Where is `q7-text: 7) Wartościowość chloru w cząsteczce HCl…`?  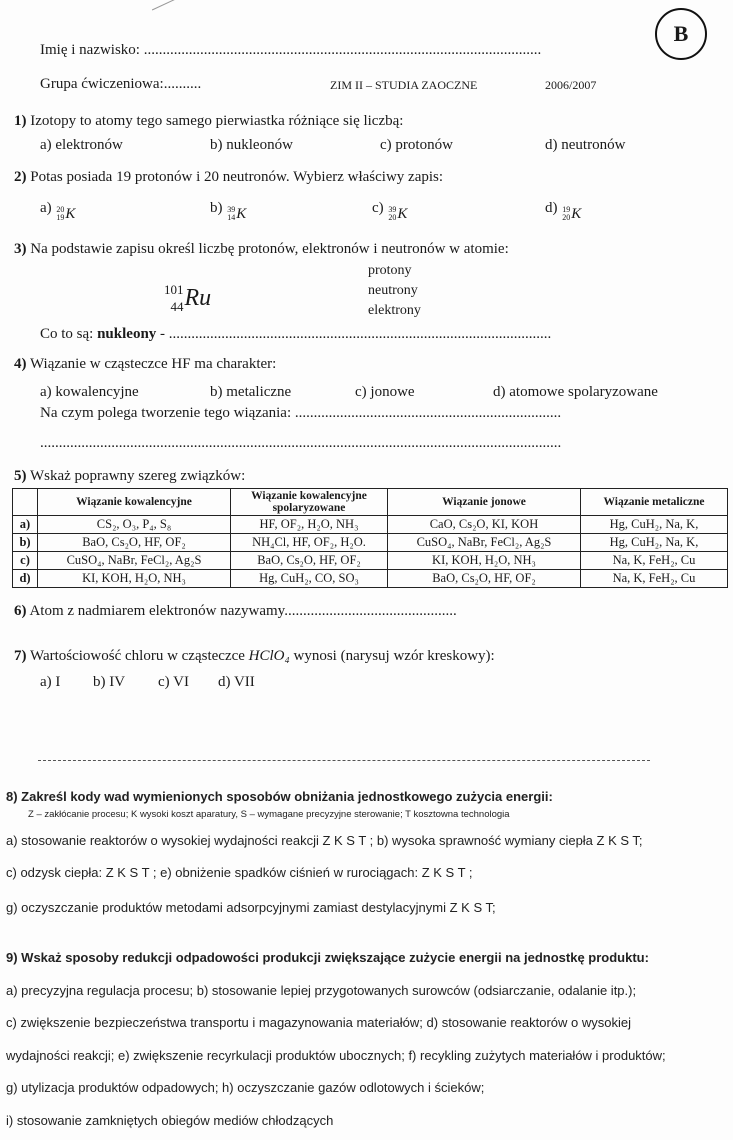
q7-text: 7) Wartościowość chloru w cząsteczce HCl… is located at coordinates (254, 656).